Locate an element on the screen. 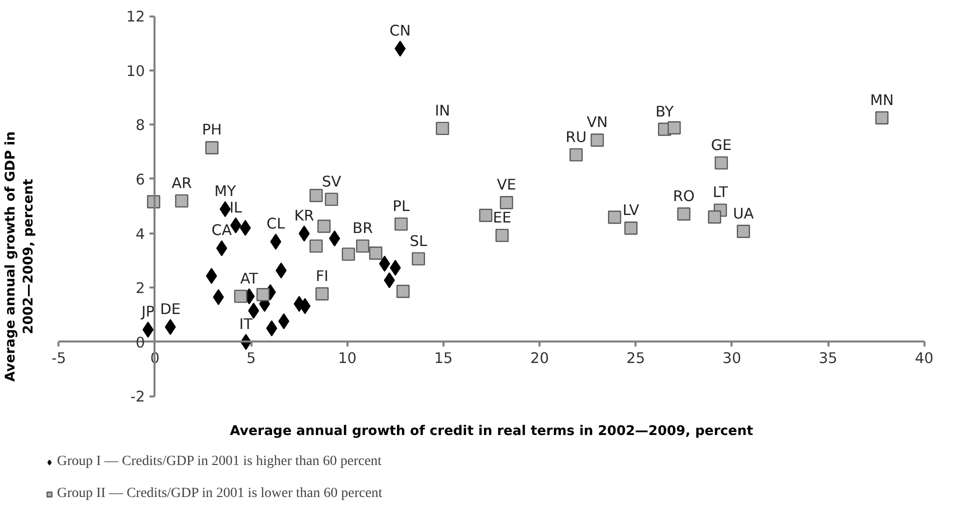  annotation: UA is located at coordinates (743, 213).